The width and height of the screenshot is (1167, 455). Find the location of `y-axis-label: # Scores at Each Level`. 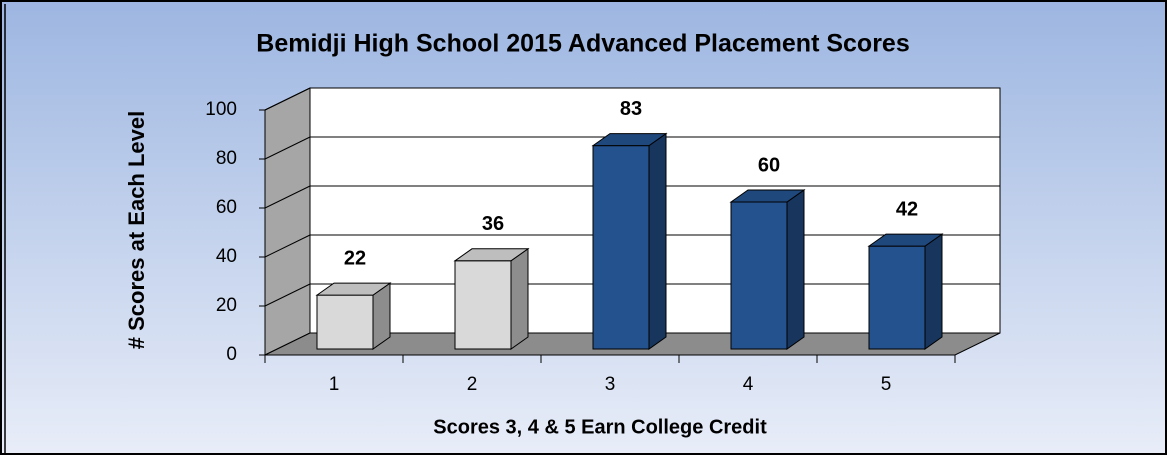

y-axis-label: # Scores at Each Level is located at coordinates (136, 230).